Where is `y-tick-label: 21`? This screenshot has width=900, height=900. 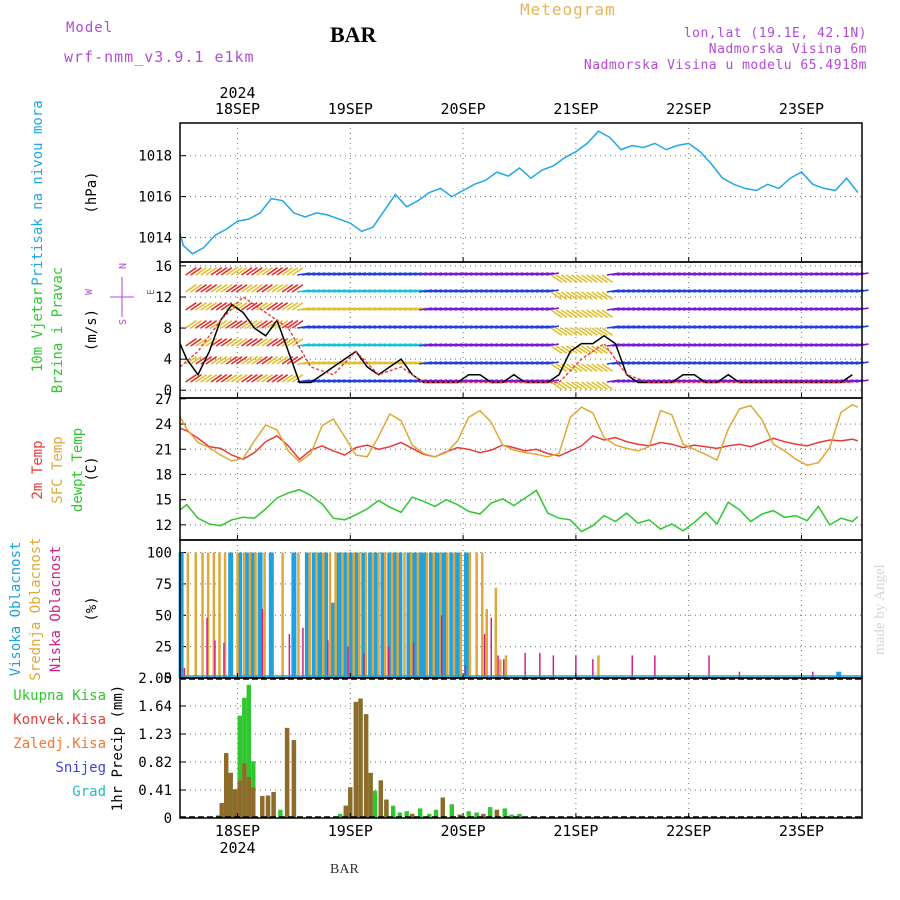
y-tick-label: 21 is located at coordinates (163, 450).